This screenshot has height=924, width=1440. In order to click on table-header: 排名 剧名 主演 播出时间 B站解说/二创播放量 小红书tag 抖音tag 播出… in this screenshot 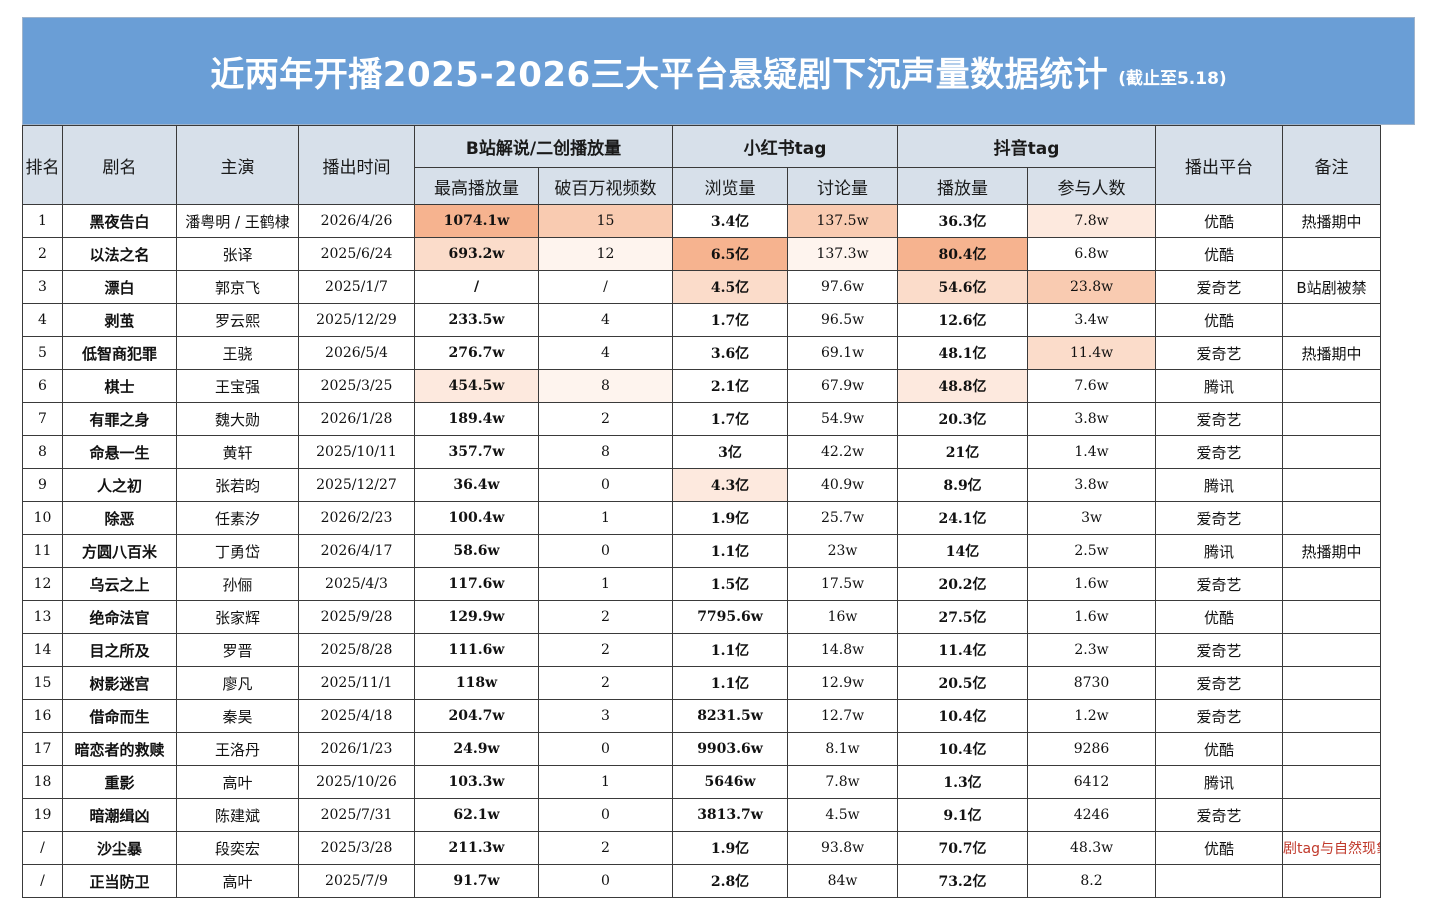, I will do `click(731, 165)`.